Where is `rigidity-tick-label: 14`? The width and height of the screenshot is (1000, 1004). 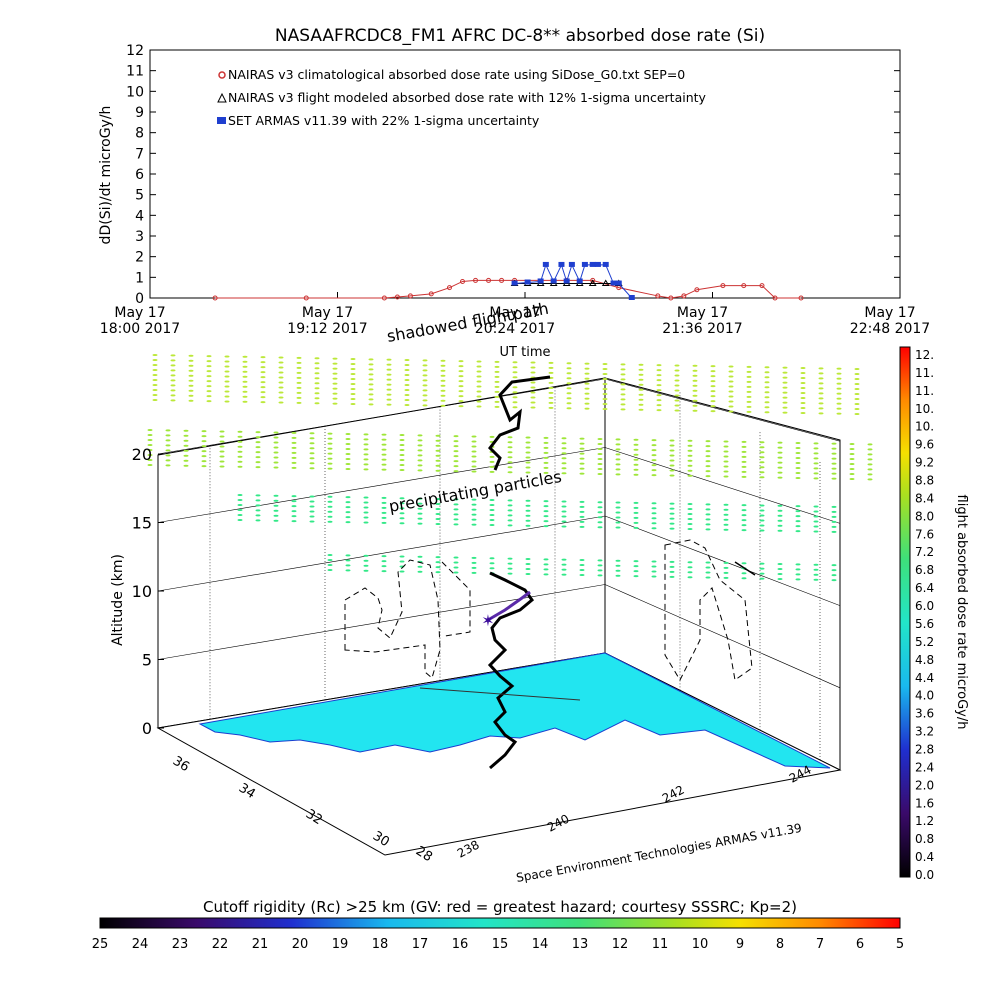 rigidity-tick-label: 14 is located at coordinates (540, 944).